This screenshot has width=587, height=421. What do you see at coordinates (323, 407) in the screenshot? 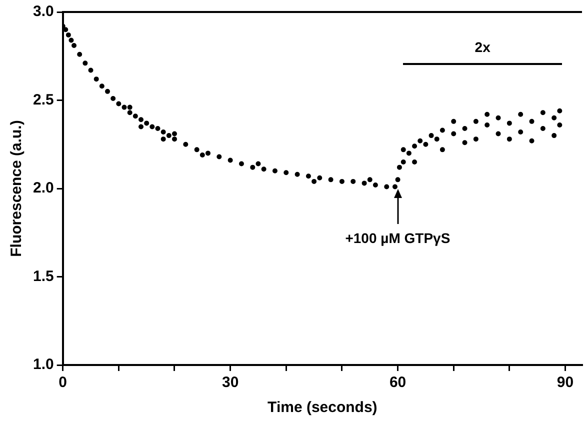
I see `x-axis-title: Time (seconds)` at bounding box center [323, 407].